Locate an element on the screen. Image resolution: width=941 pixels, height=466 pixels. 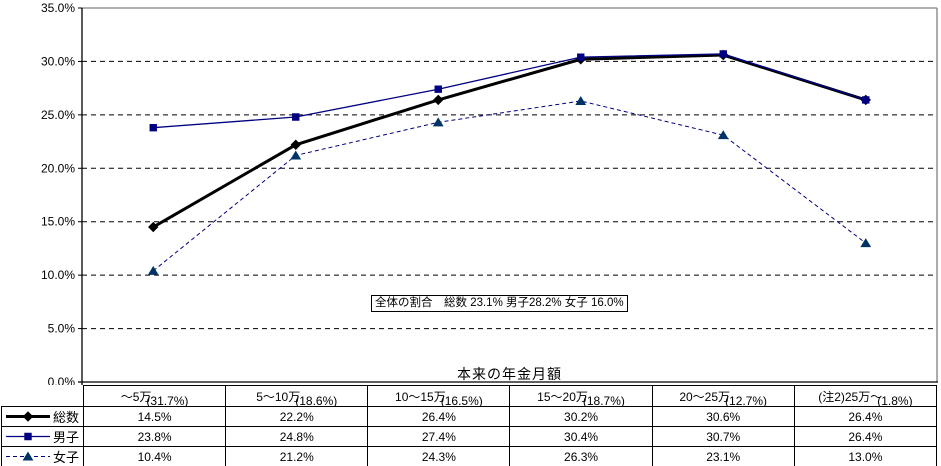
category-label: (注2)25万～ is located at coordinates (850, 396).